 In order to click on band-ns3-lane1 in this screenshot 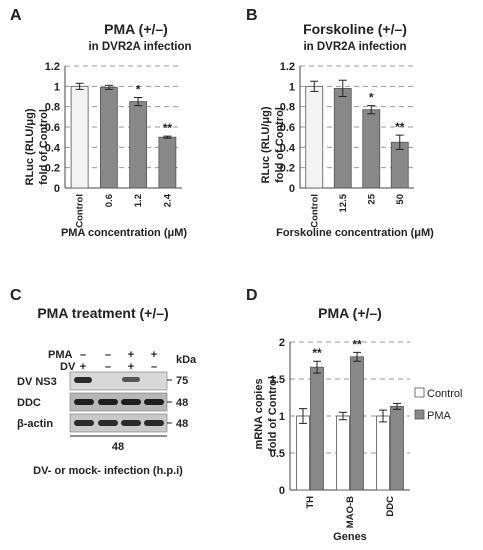, I will do `click(83, 380)`.